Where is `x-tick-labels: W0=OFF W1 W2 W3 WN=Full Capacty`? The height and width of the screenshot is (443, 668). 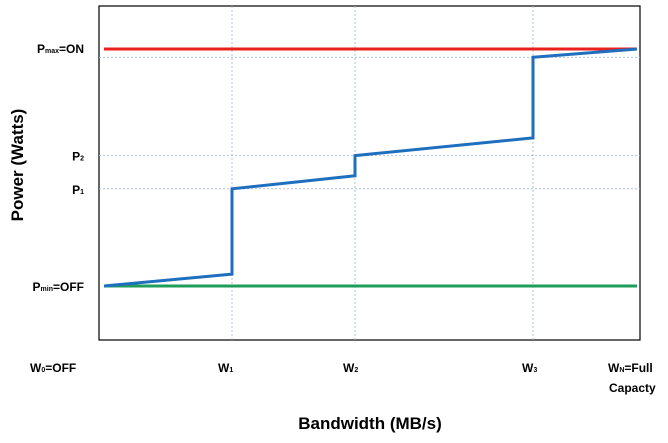 x-tick-labels: W0=OFF W1 W2 W3 WN=Full Capacty is located at coordinates (343, 378).